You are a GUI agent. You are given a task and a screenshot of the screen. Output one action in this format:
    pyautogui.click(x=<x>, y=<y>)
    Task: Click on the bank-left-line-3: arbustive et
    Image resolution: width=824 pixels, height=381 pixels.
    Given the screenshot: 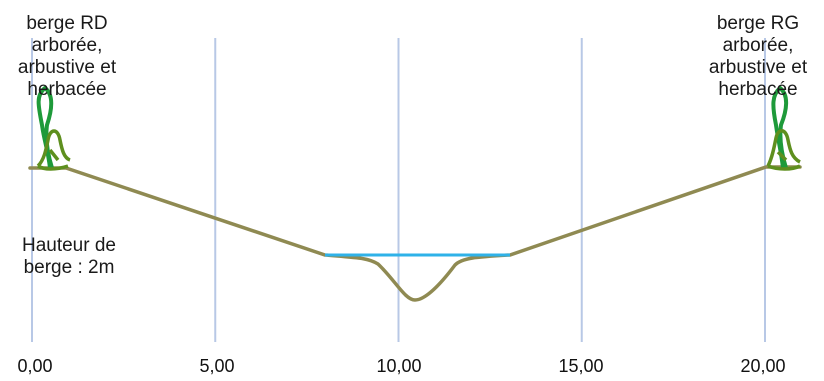 What is the action you would take?
    pyautogui.click(x=758, y=67)
    